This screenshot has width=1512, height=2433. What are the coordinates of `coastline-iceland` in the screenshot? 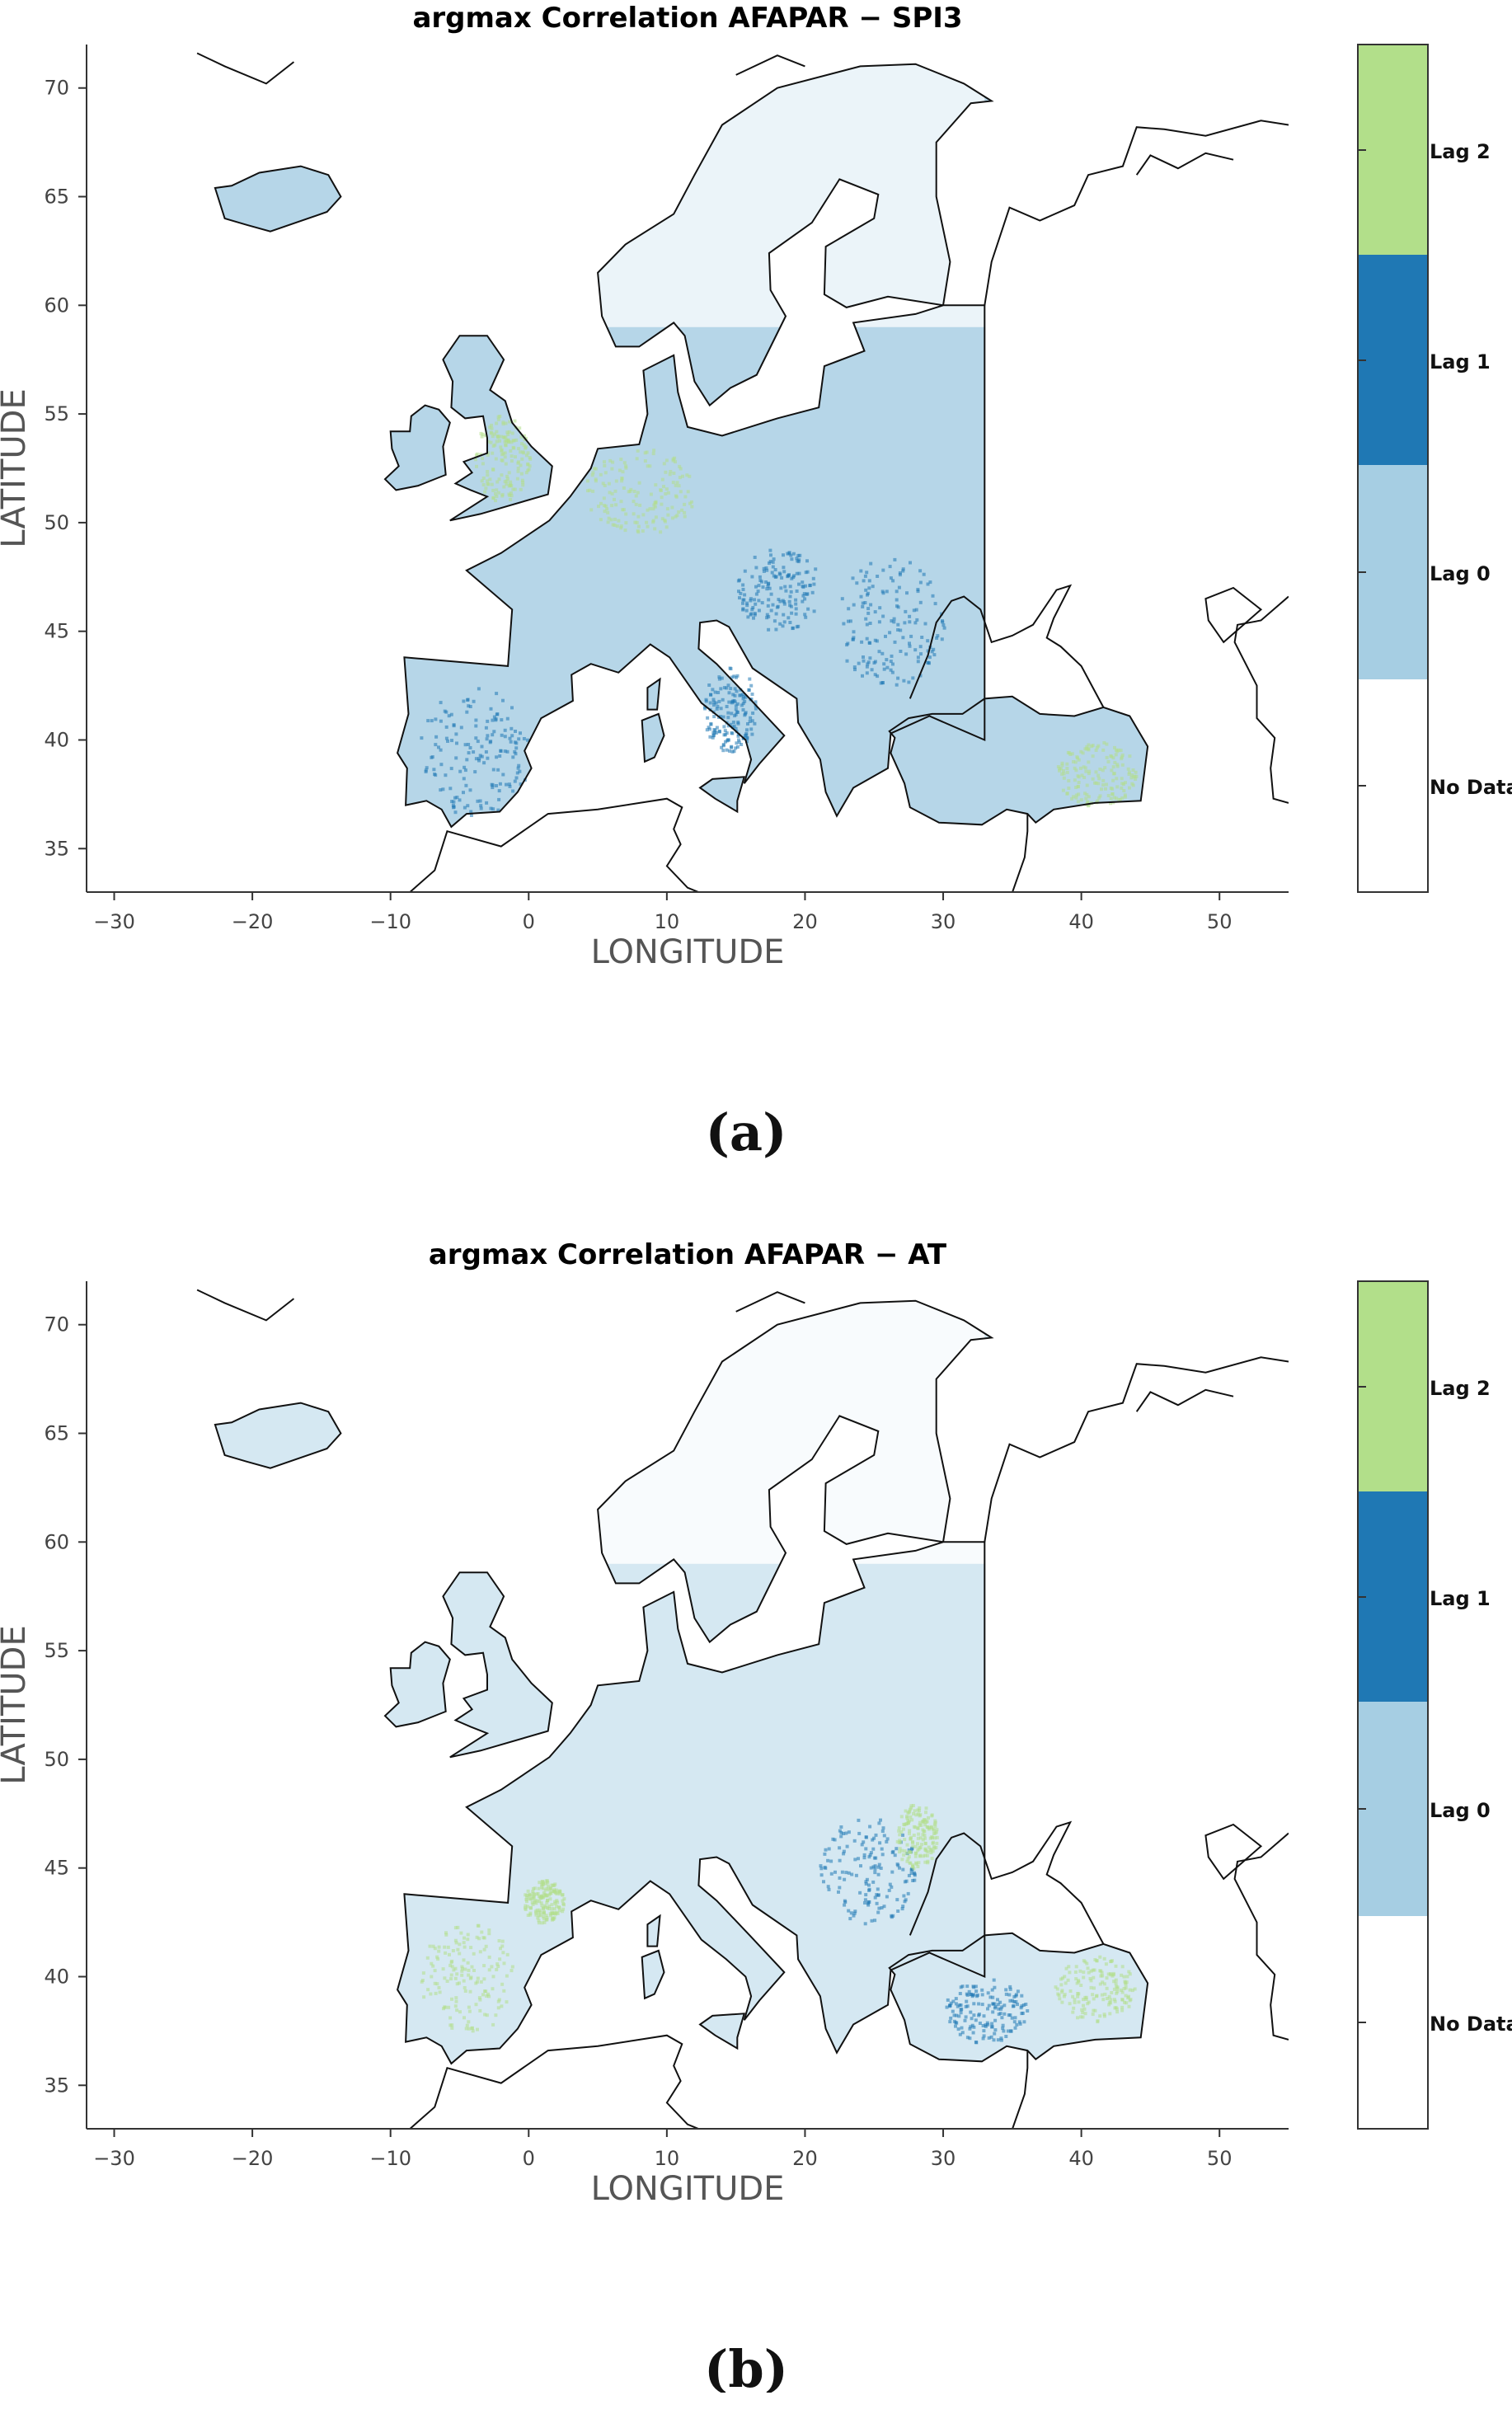 It's located at (278, 1435).